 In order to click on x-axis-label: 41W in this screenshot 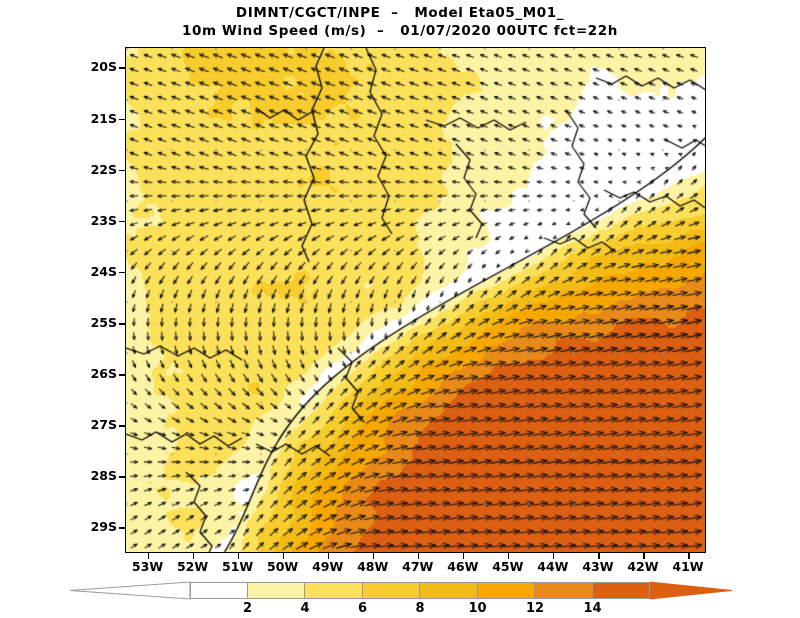, I will do `click(688, 566)`.